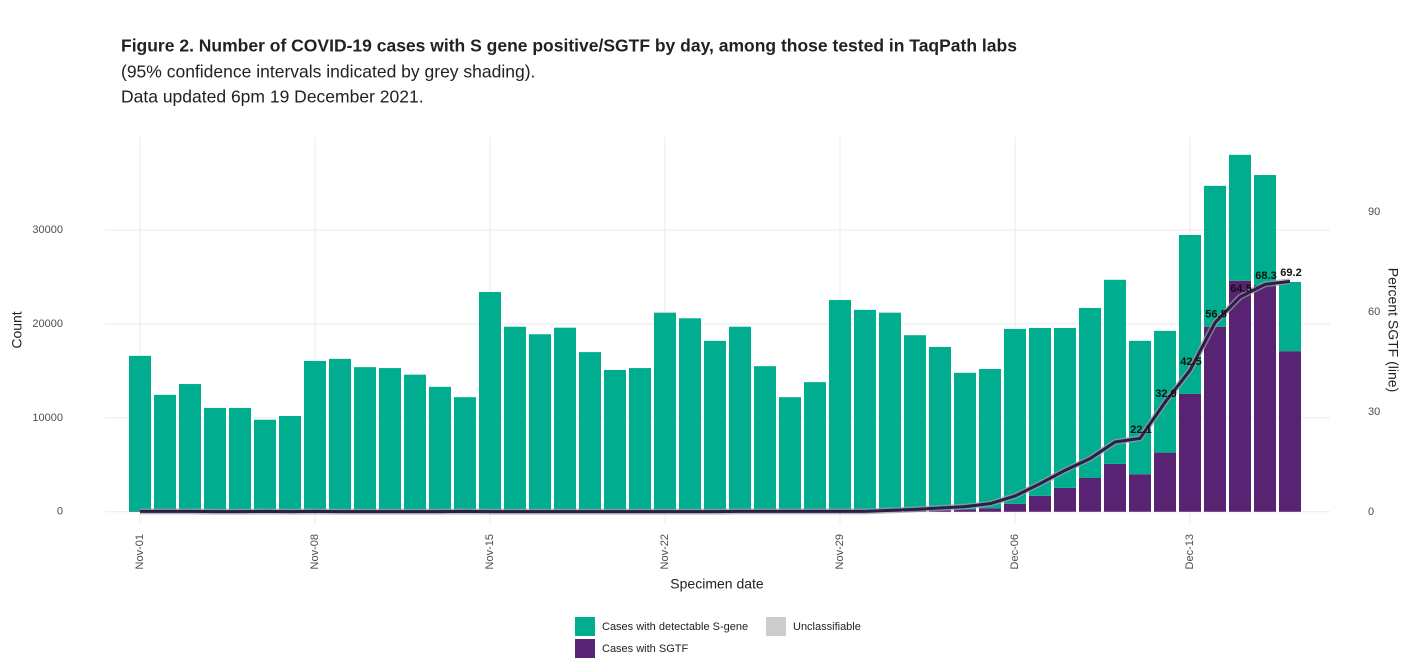 The image size is (1413, 672). Describe the element at coordinates (717, 584) in the screenshot. I see `x-axis-label: Specimen date` at that location.